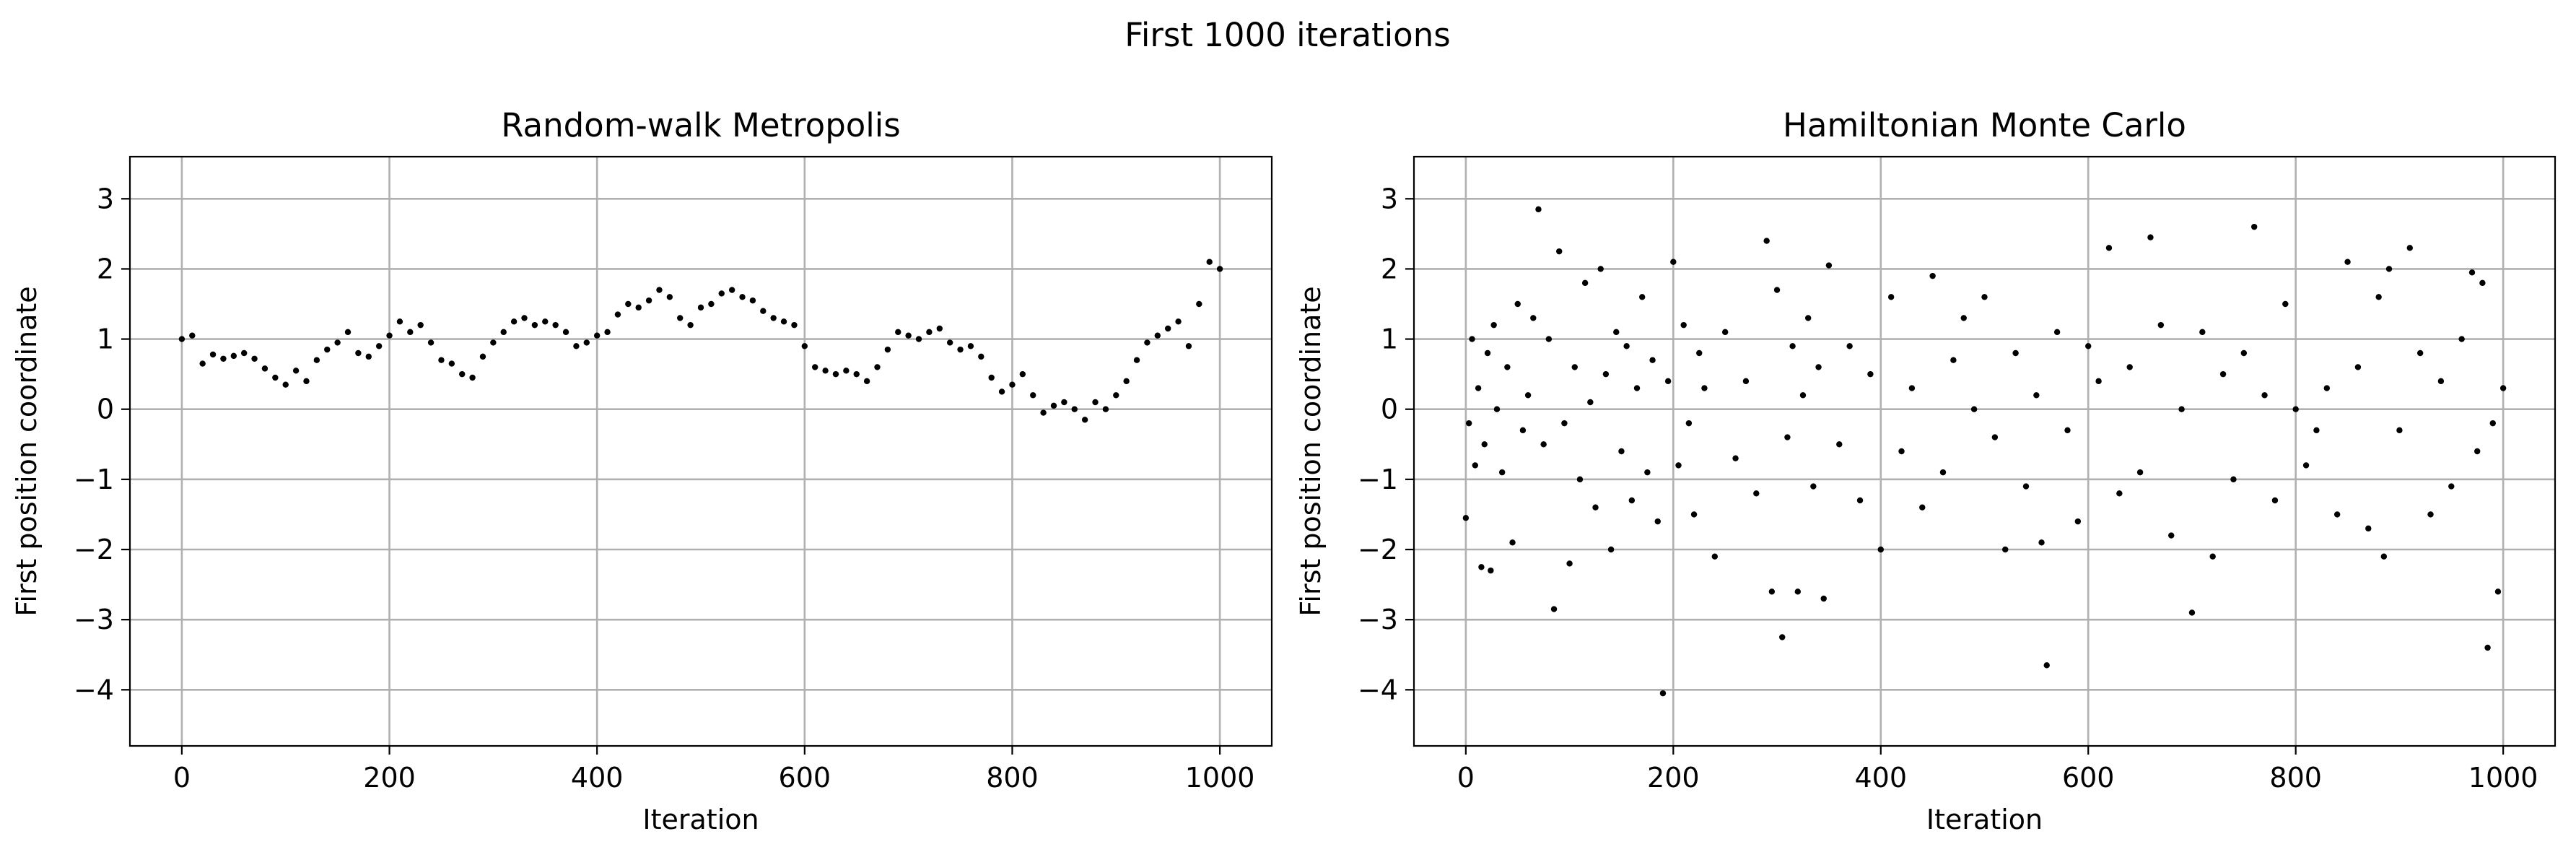 This screenshot has height=860, width=2576. I want to click on x-tick-label: 1000, so click(2503, 778).